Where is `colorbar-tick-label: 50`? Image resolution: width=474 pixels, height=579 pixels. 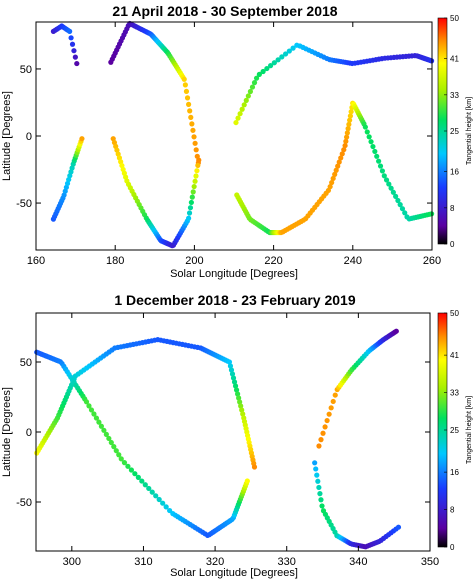 colorbar-tick-label: 50 is located at coordinates (454, 18).